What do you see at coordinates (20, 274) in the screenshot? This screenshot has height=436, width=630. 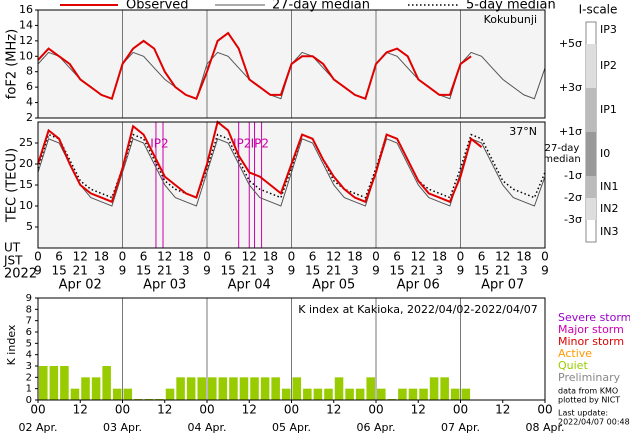 I see `year-label: 2022` at bounding box center [20, 274].